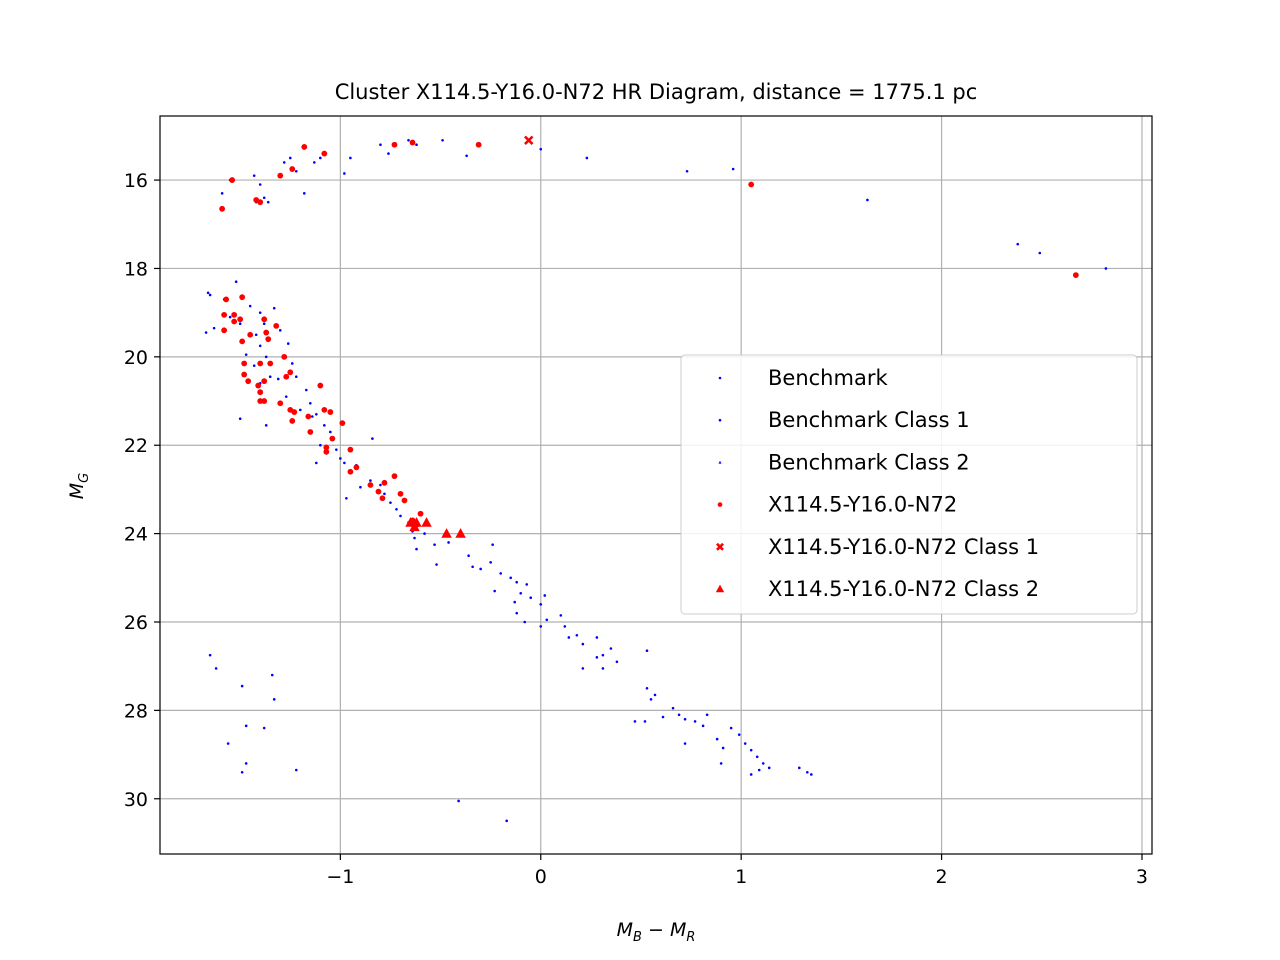 The image size is (1280, 960). Describe the element at coordinates (862, 505) in the screenshot. I see `legend-label: X114.5-Y16.0-N72` at that location.